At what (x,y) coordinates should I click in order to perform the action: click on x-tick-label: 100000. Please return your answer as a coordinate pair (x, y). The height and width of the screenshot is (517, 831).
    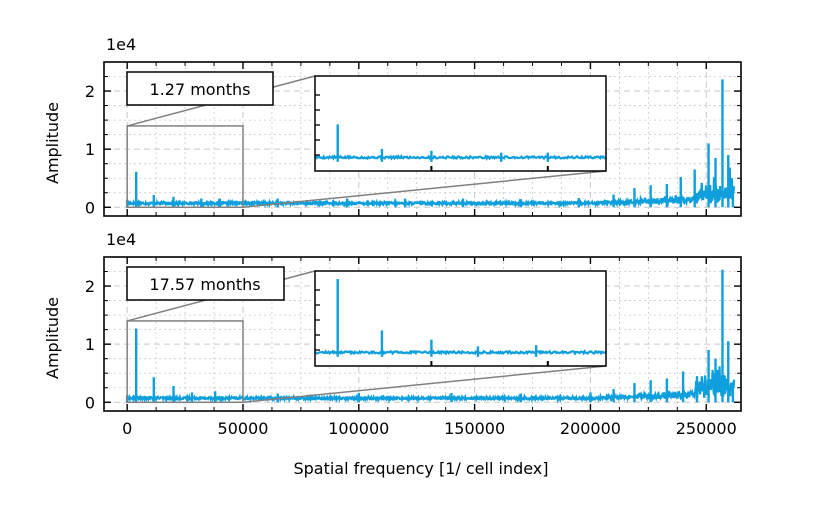
    Looking at the image, I should click on (358, 428).